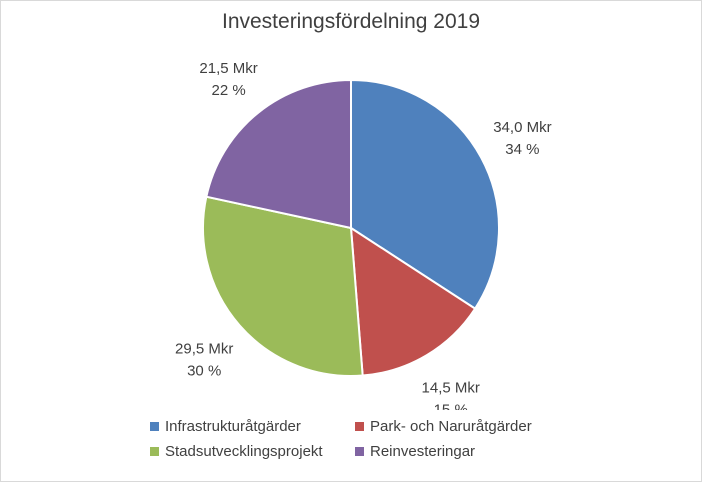 Image resolution: width=702 pixels, height=482 pixels. What do you see at coordinates (522, 127) in the screenshot?
I see `data-label-value: 34,0 Mkr` at bounding box center [522, 127].